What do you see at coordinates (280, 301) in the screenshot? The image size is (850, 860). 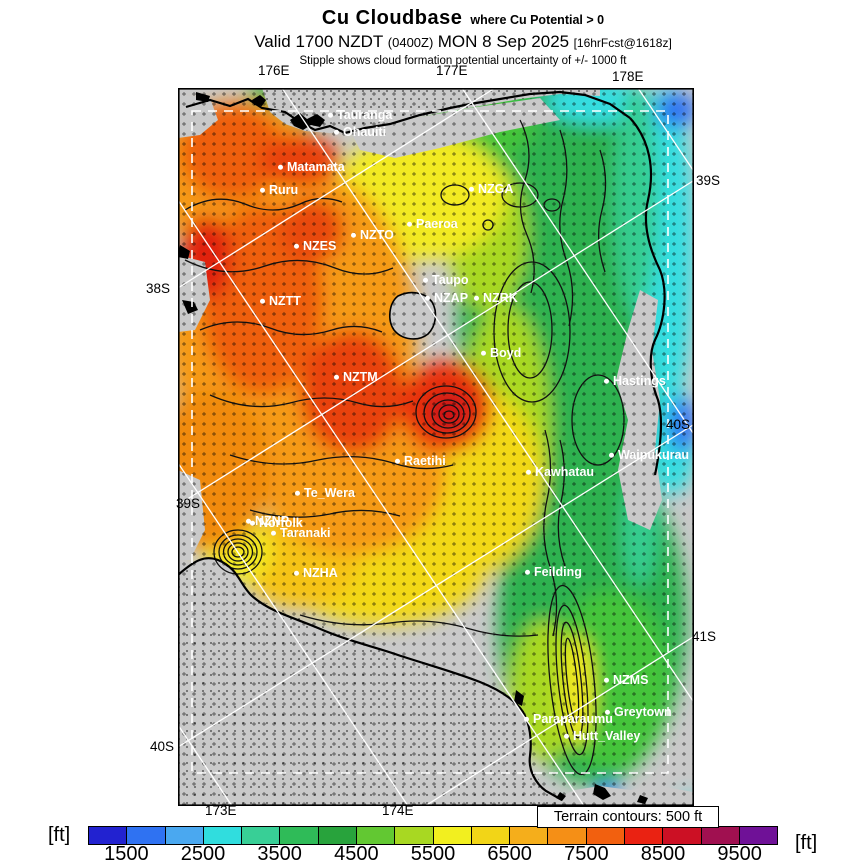 I see `station-label-nztt: NZTT` at bounding box center [280, 301].